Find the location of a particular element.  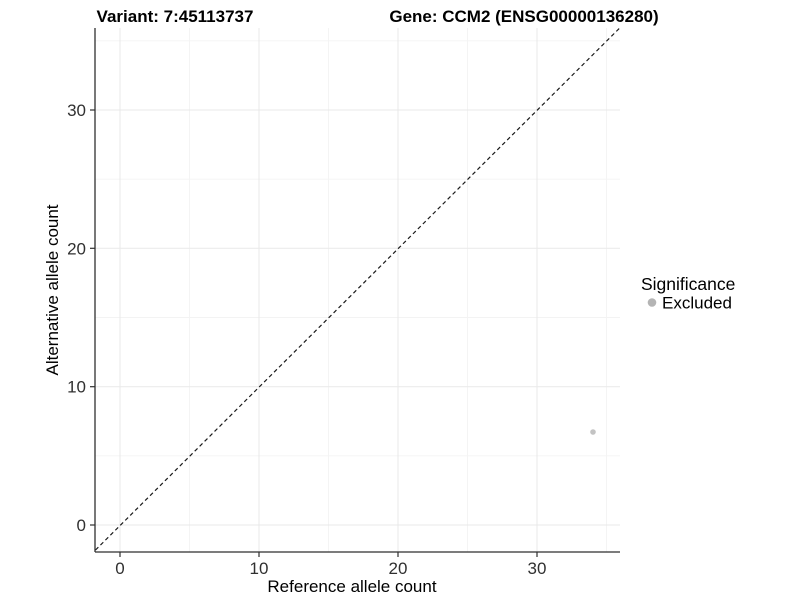

y-tick-label-20: 20 is located at coordinates (76, 248).